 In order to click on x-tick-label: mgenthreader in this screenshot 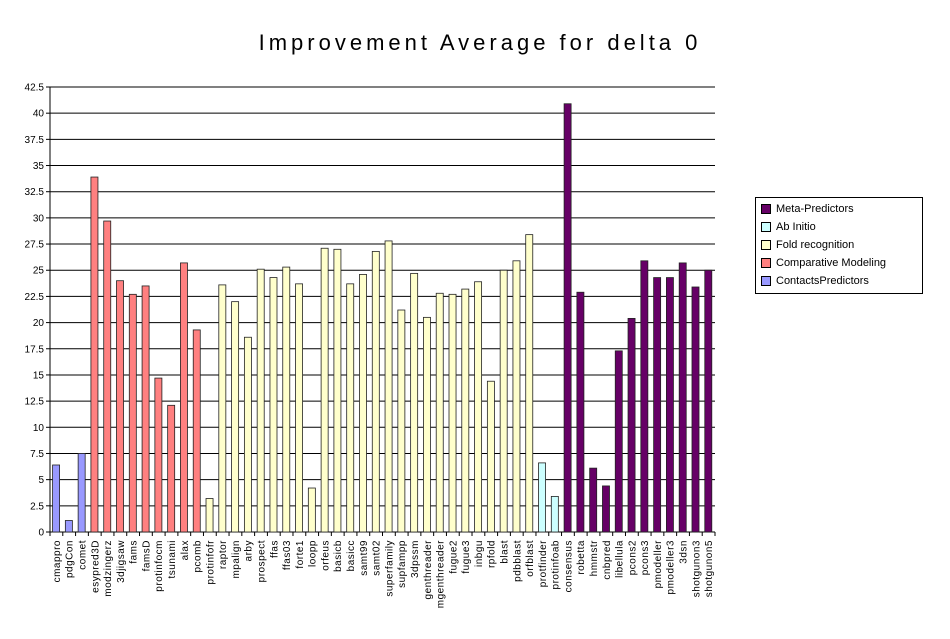, I will do `click(441, 574)`.